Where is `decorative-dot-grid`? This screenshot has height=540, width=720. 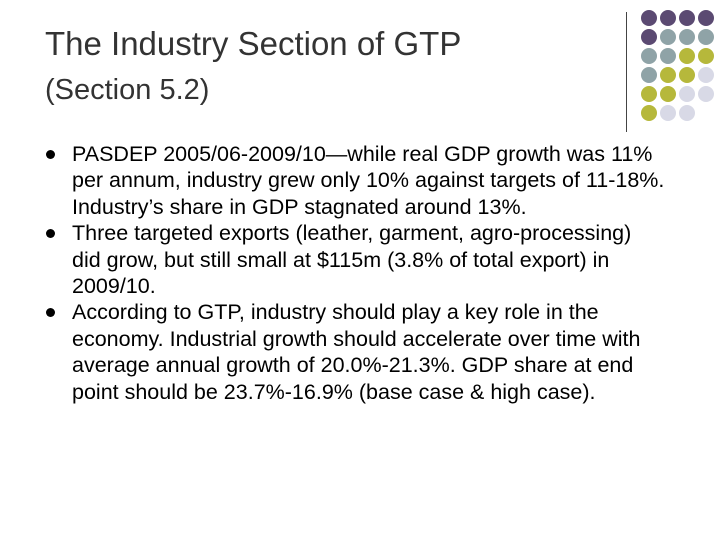
decorative-dot-grid is located at coordinates (680, 65).